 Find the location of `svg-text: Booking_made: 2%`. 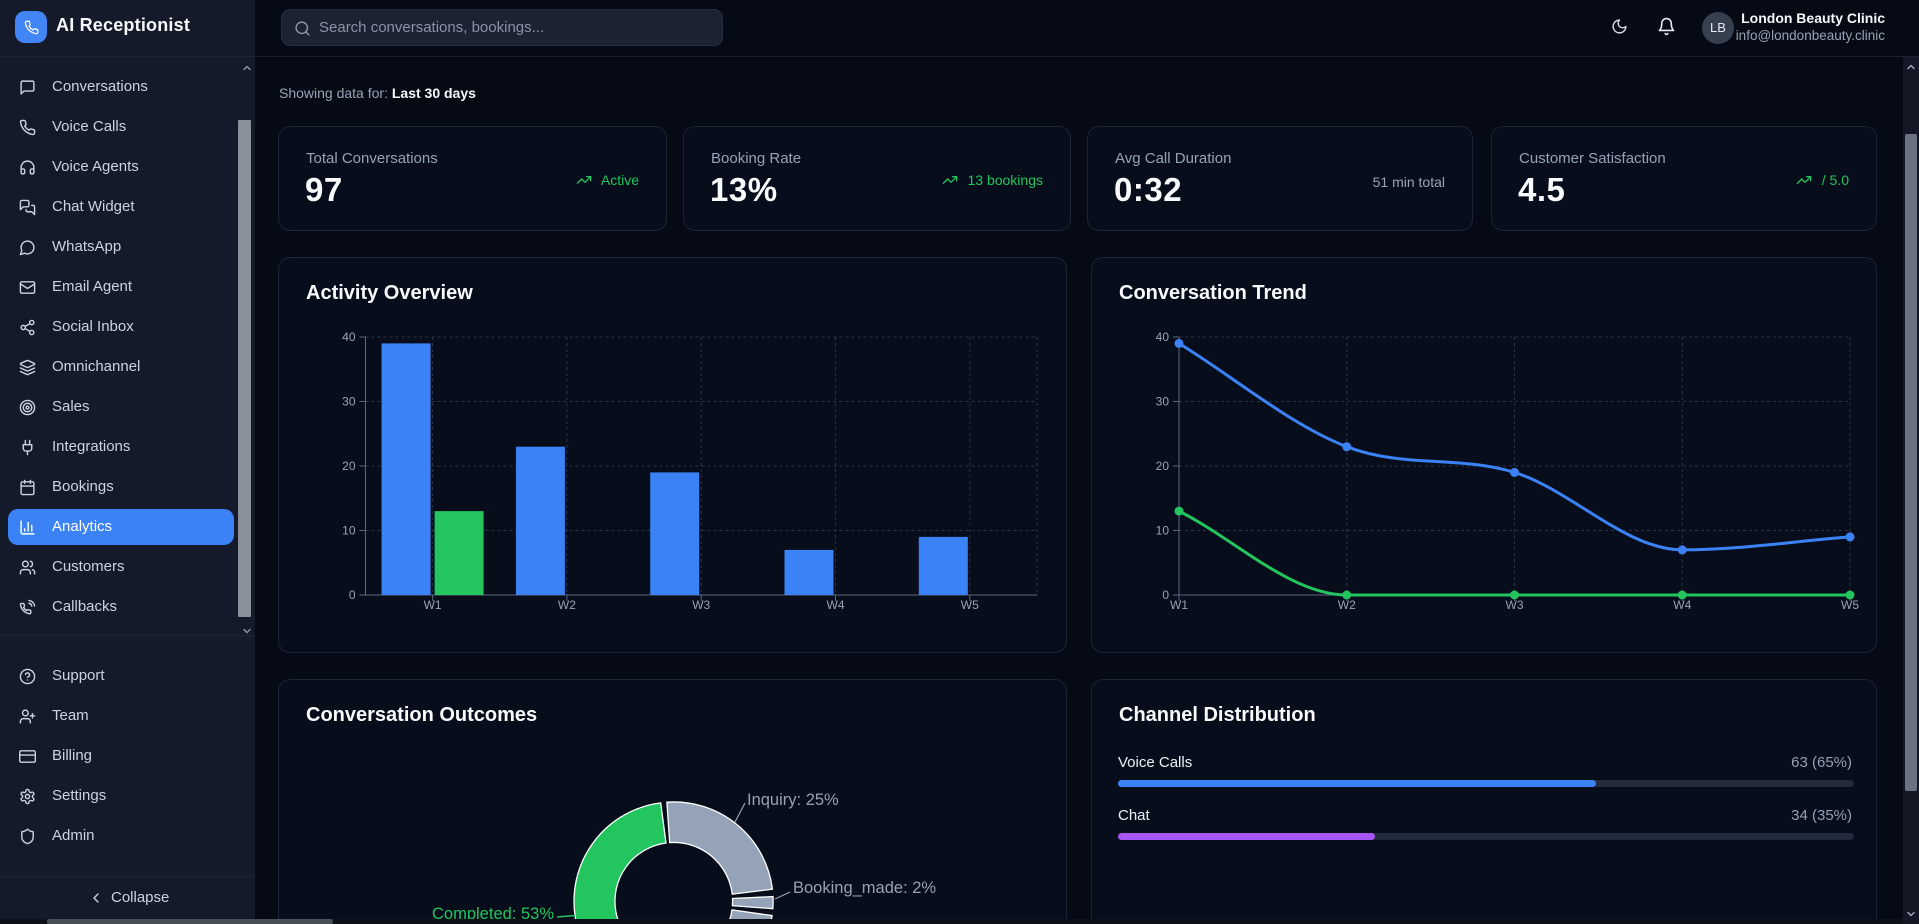

svg-text: Booking_made: 2% is located at coordinates (864, 888).